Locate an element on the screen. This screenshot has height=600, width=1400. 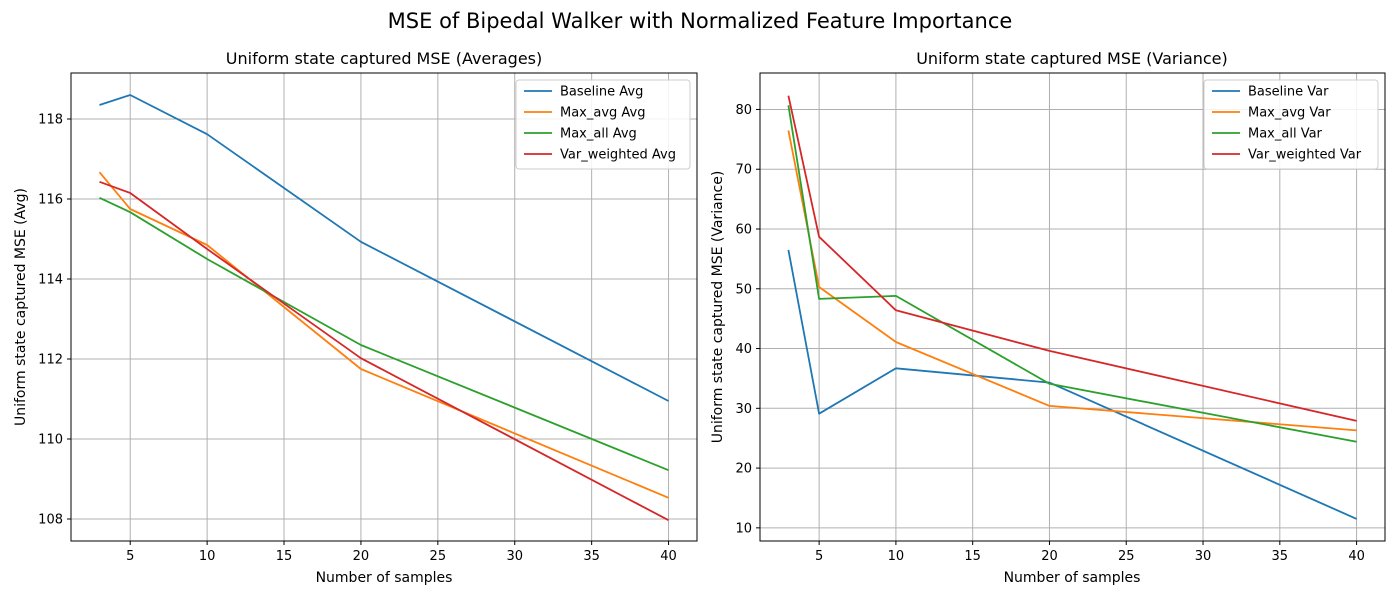
legend-label: Var_weighted Avg is located at coordinates (618, 155).